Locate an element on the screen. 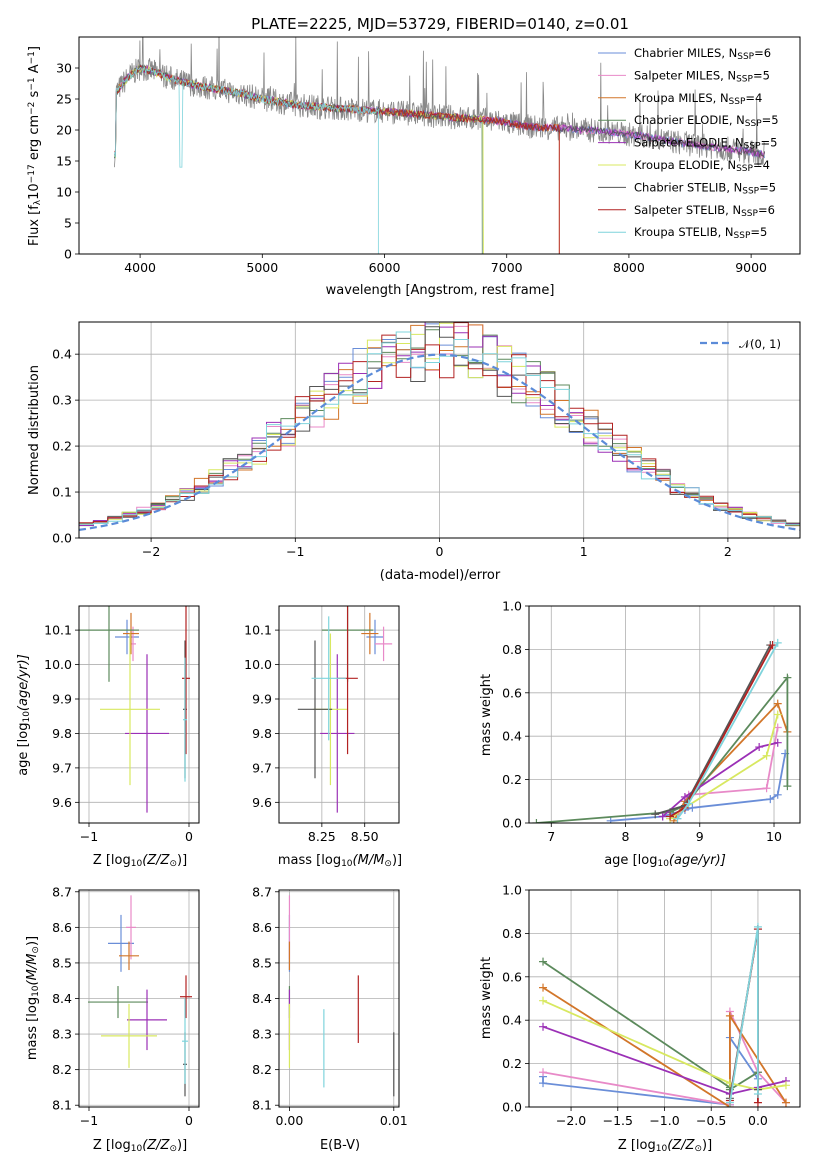 The height and width of the screenshot is (1174, 819). y-axis-label: mass [log10(M/M⊙)] is located at coordinates (33, 998).